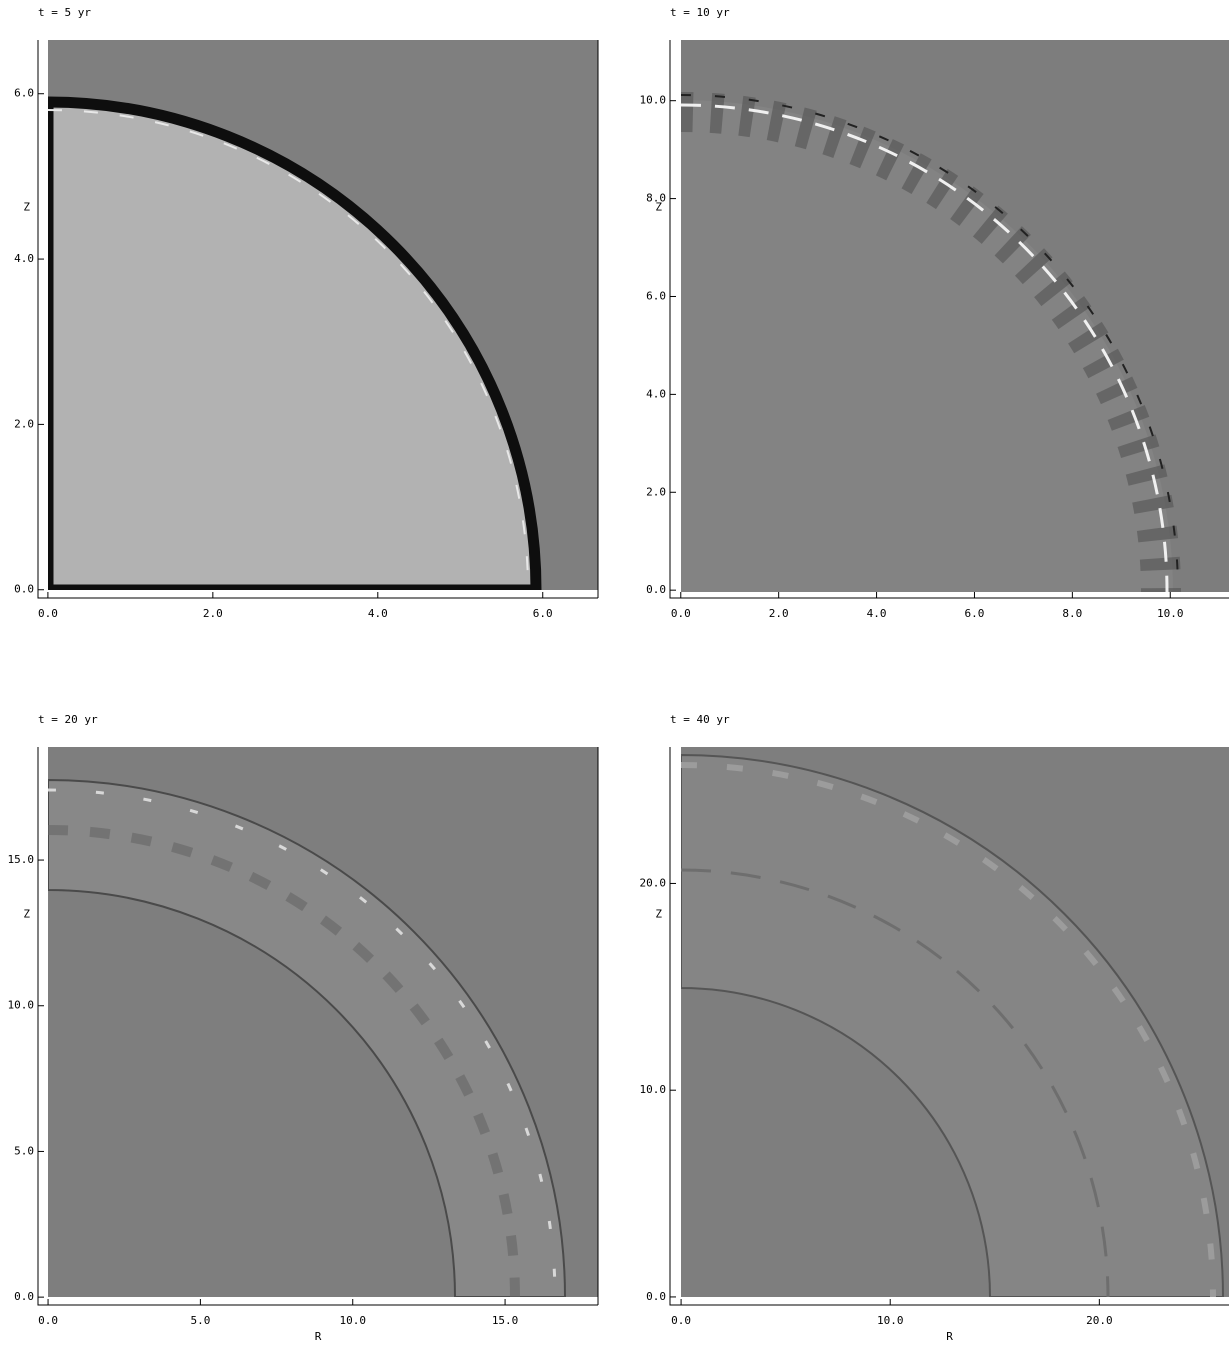 Image resolution: width=1229 pixels, height=1345 pixels. What do you see at coordinates (1072, 613) in the screenshot?
I see `x-tick-label: 8.0` at bounding box center [1072, 613].